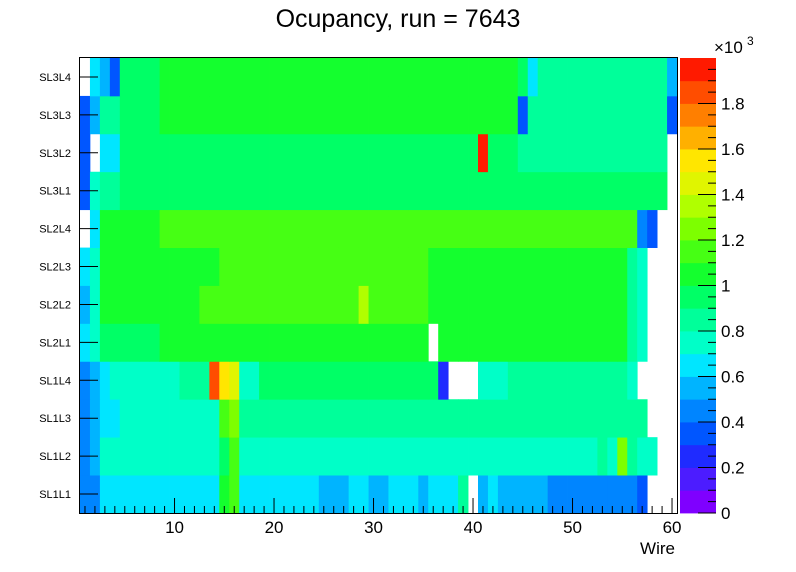 The image size is (796, 572). Describe the element at coordinates (733, 195) in the screenshot. I see `colorbar-tick-label: 1.4` at that location.